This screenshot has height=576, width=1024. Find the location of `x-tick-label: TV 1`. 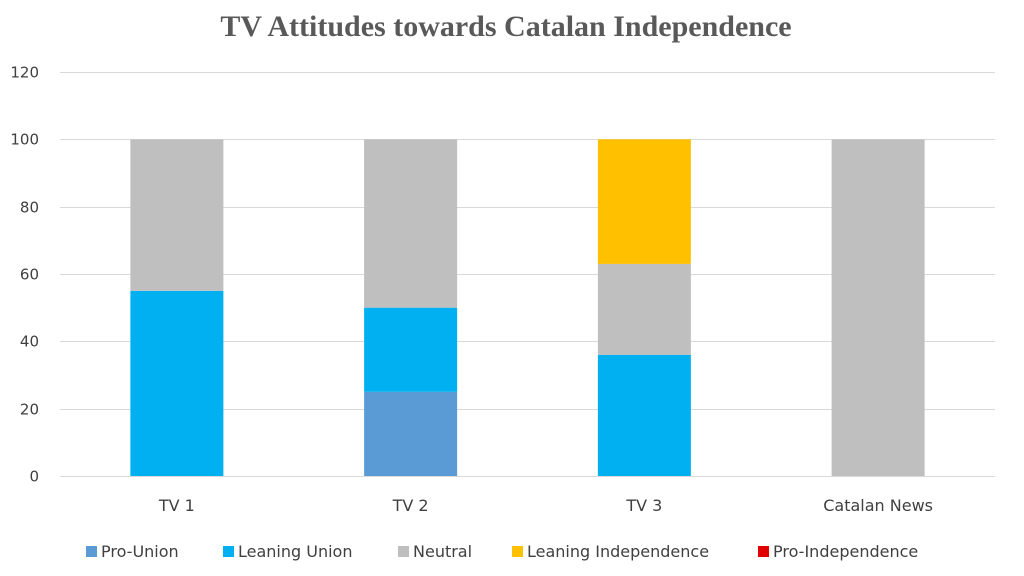

x-tick-label: TV 1 is located at coordinates (176, 505).